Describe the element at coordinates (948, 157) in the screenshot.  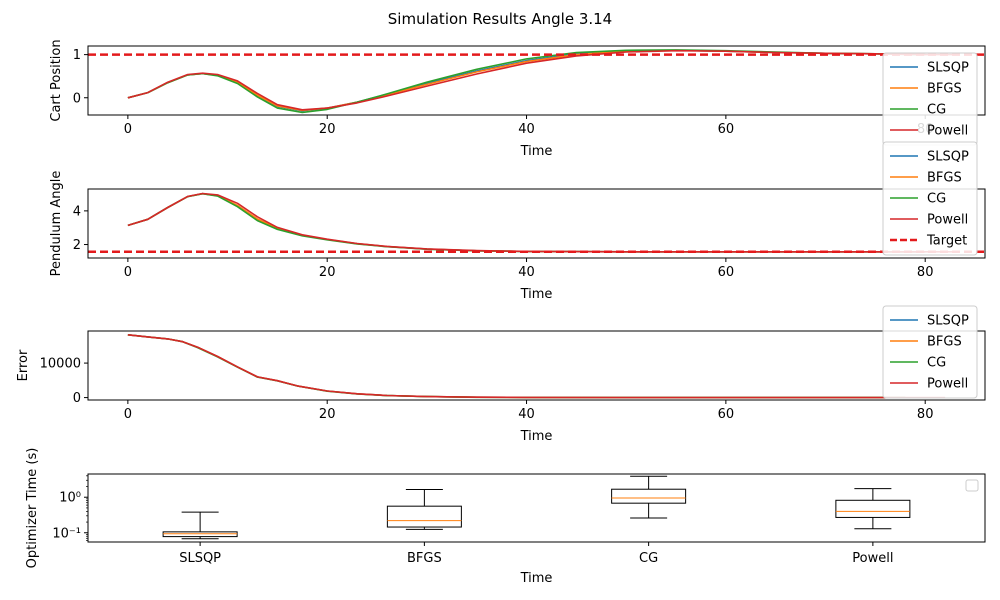
I see `panel-2-legend-label-slsqp: SLSQP` at that location.